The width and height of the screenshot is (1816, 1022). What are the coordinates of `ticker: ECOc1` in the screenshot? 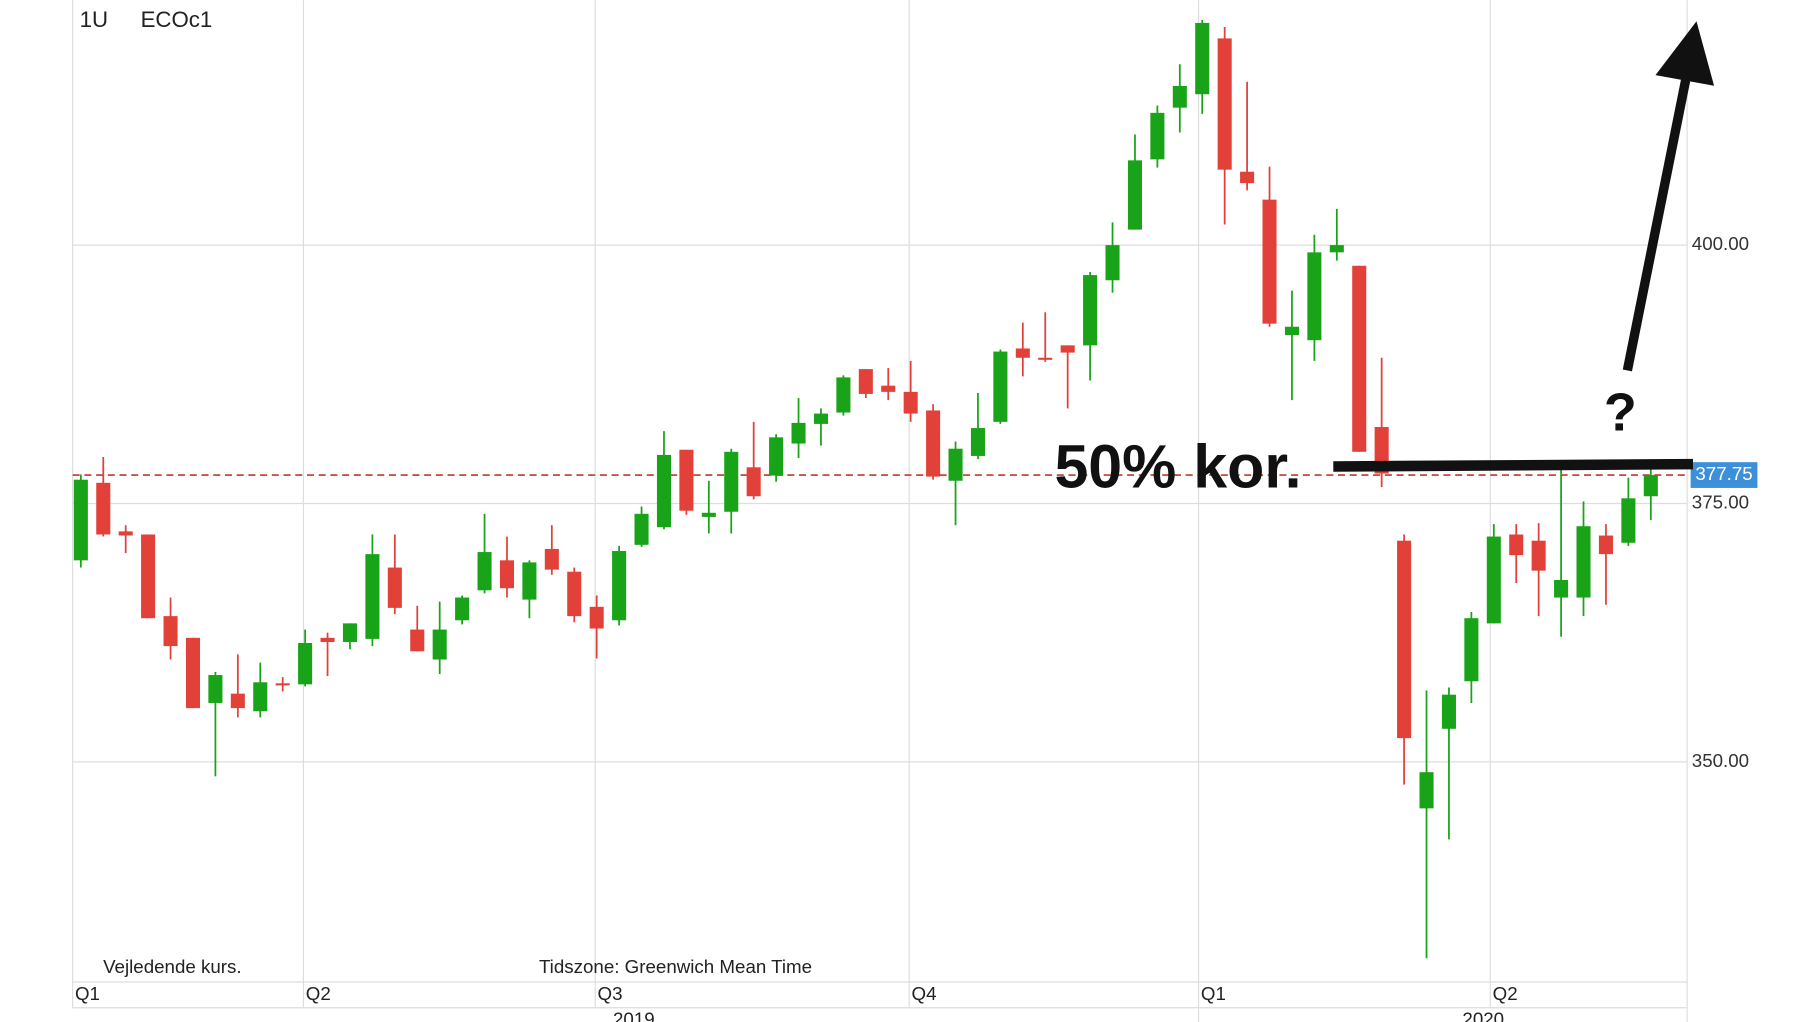 It's located at (177, 19).